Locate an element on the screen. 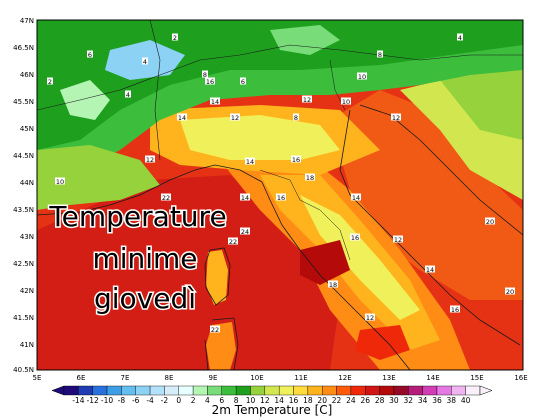  colorbar-tick-label: -14 is located at coordinates (78, 400).